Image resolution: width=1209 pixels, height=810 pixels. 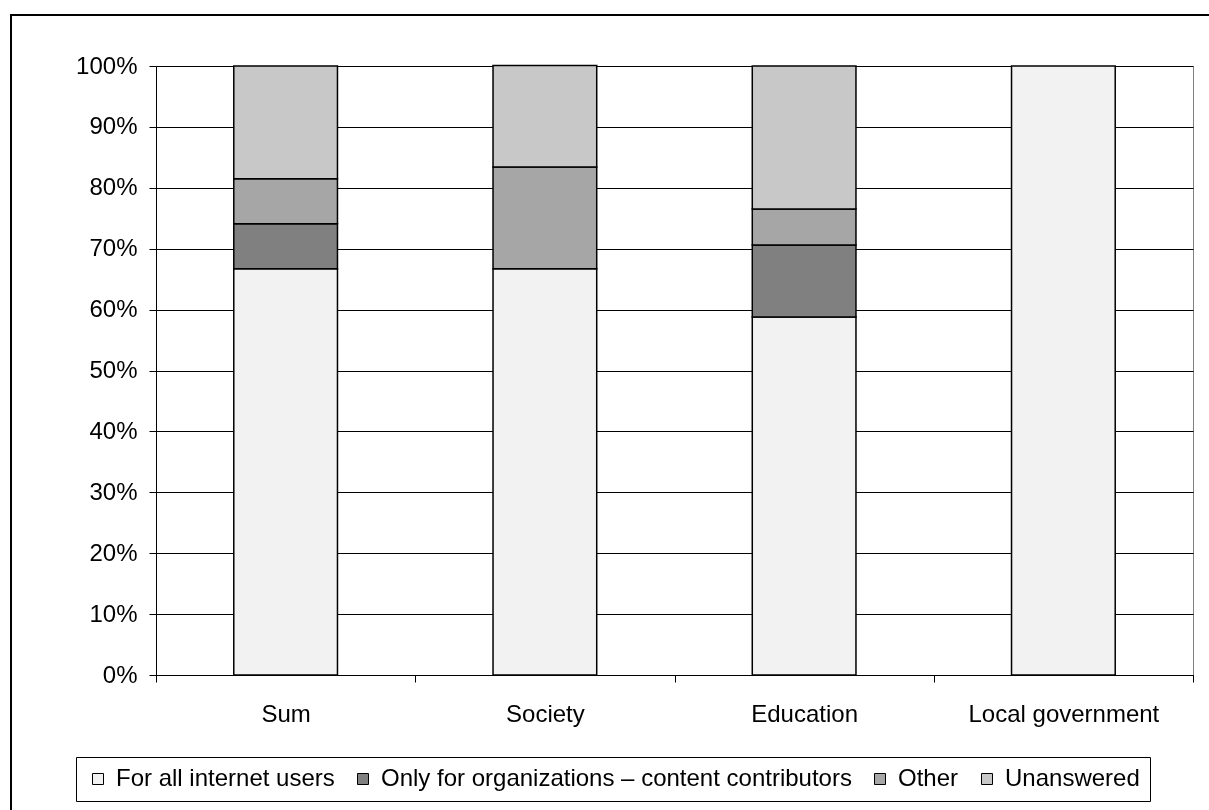 I want to click on legend-label: Unanswered, so click(x=1072, y=777).